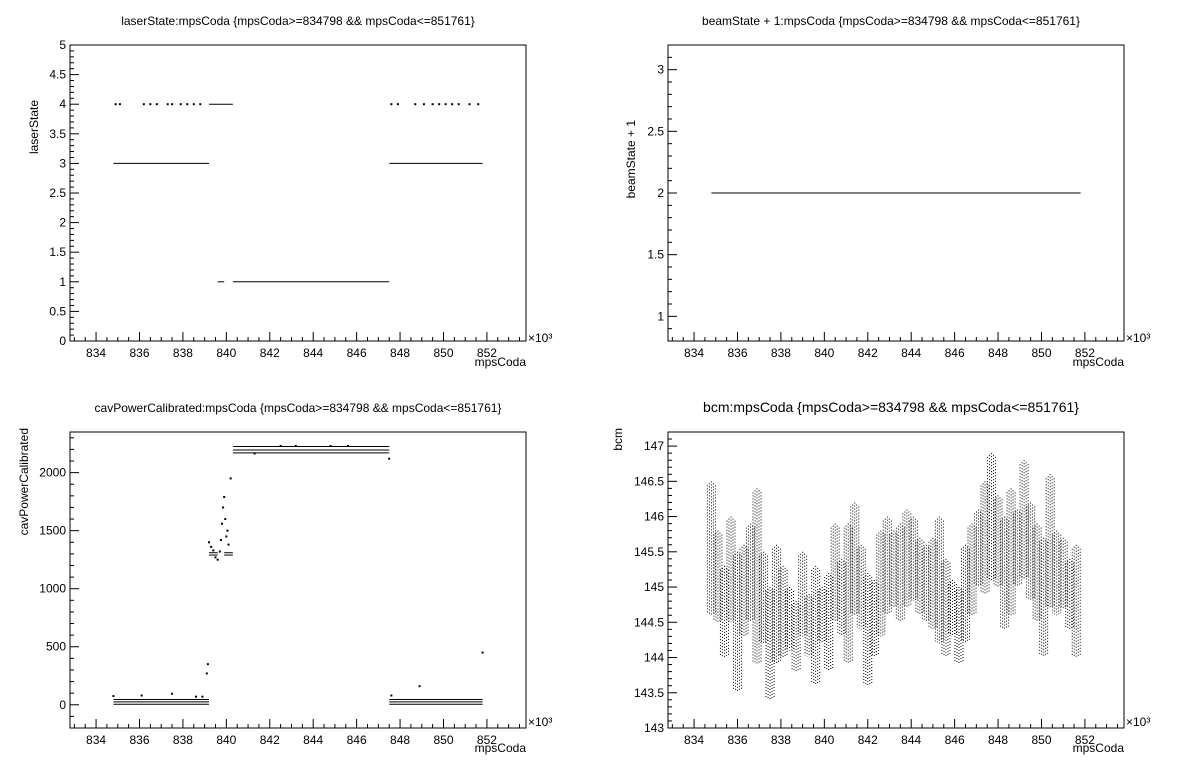 The width and height of the screenshot is (1196, 772). I want to click on bcm-x-tick-label: 838, so click(781, 740).